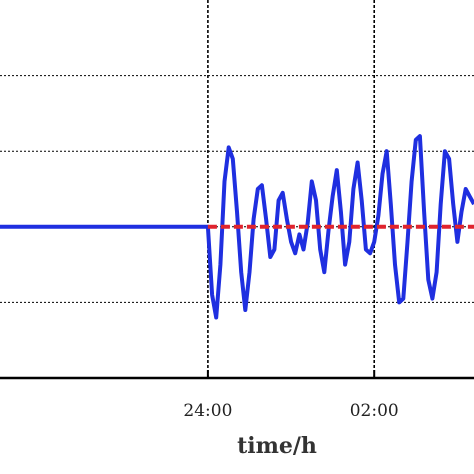 This screenshot has width=474, height=474. What do you see at coordinates (207, 411) in the screenshot?
I see `x-tick-label-0: 24:00` at bounding box center [207, 411].